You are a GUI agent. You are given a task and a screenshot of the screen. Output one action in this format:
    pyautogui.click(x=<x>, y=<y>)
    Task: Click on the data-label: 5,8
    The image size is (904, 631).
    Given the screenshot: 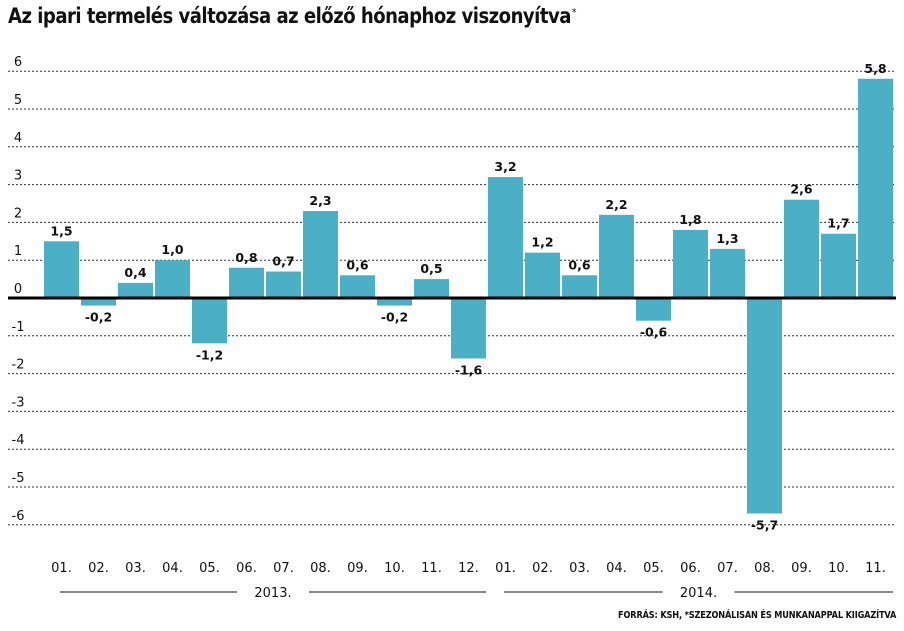 What is the action you would take?
    pyautogui.click(x=875, y=68)
    